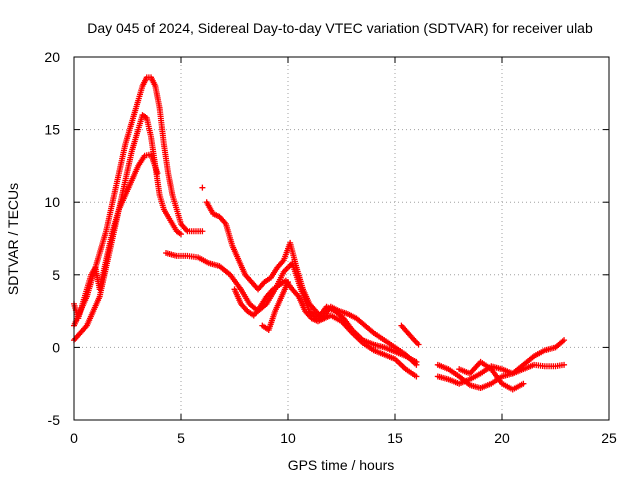 The height and width of the screenshot is (480, 640). I want to click on series-track-e, so click(311, 283).